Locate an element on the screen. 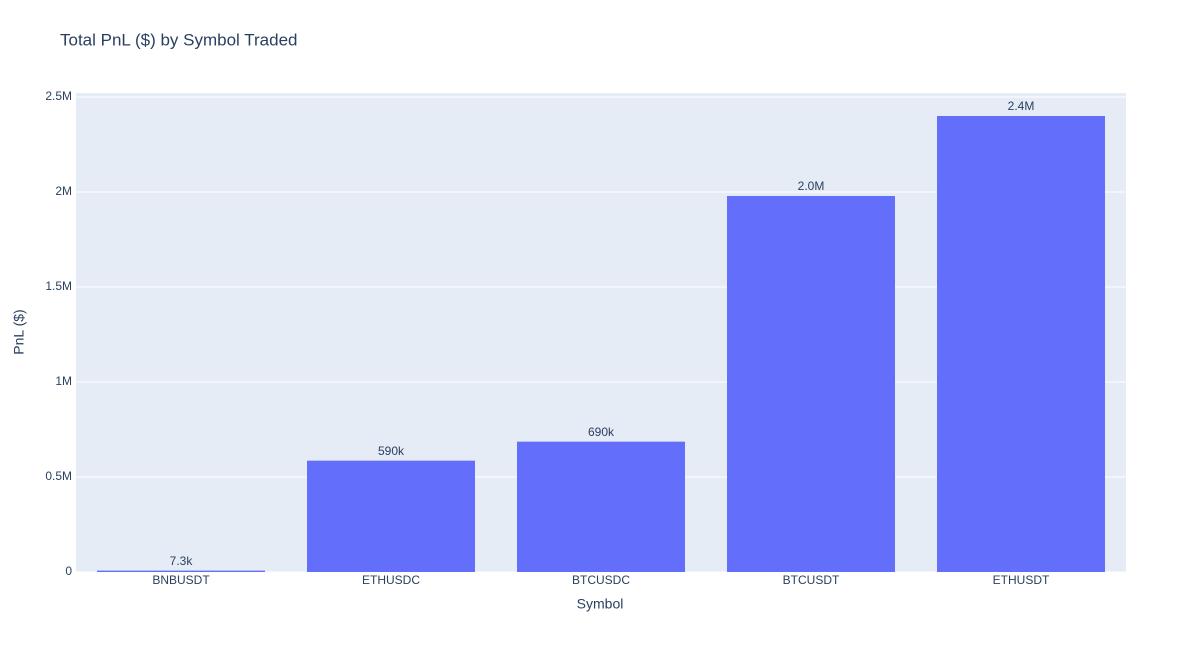 The image size is (1200, 646). y-tick-label: 2M is located at coordinates (63, 191).